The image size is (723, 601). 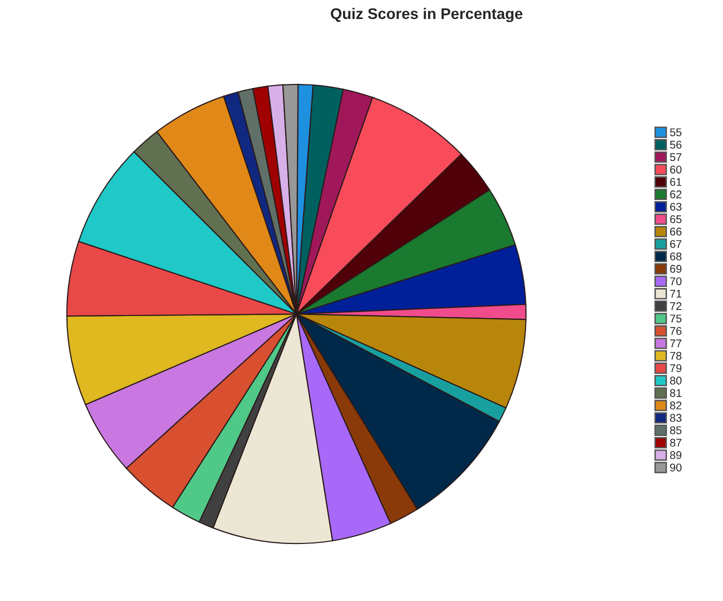 What do you see at coordinates (676, 455) in the screenshot?
I see `legend-label: 89` at bounding box center [676, 455].